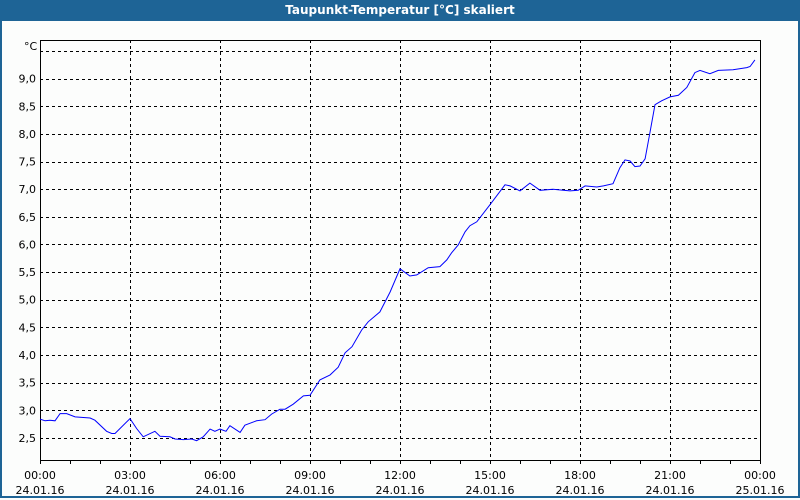 Image resolution: width=800 pixels, height=500 pixels. What do you see at coordinates (28, 162) in the screenshot?
I see `y-tick-label: 7,5` at bounding box center [28, 162].